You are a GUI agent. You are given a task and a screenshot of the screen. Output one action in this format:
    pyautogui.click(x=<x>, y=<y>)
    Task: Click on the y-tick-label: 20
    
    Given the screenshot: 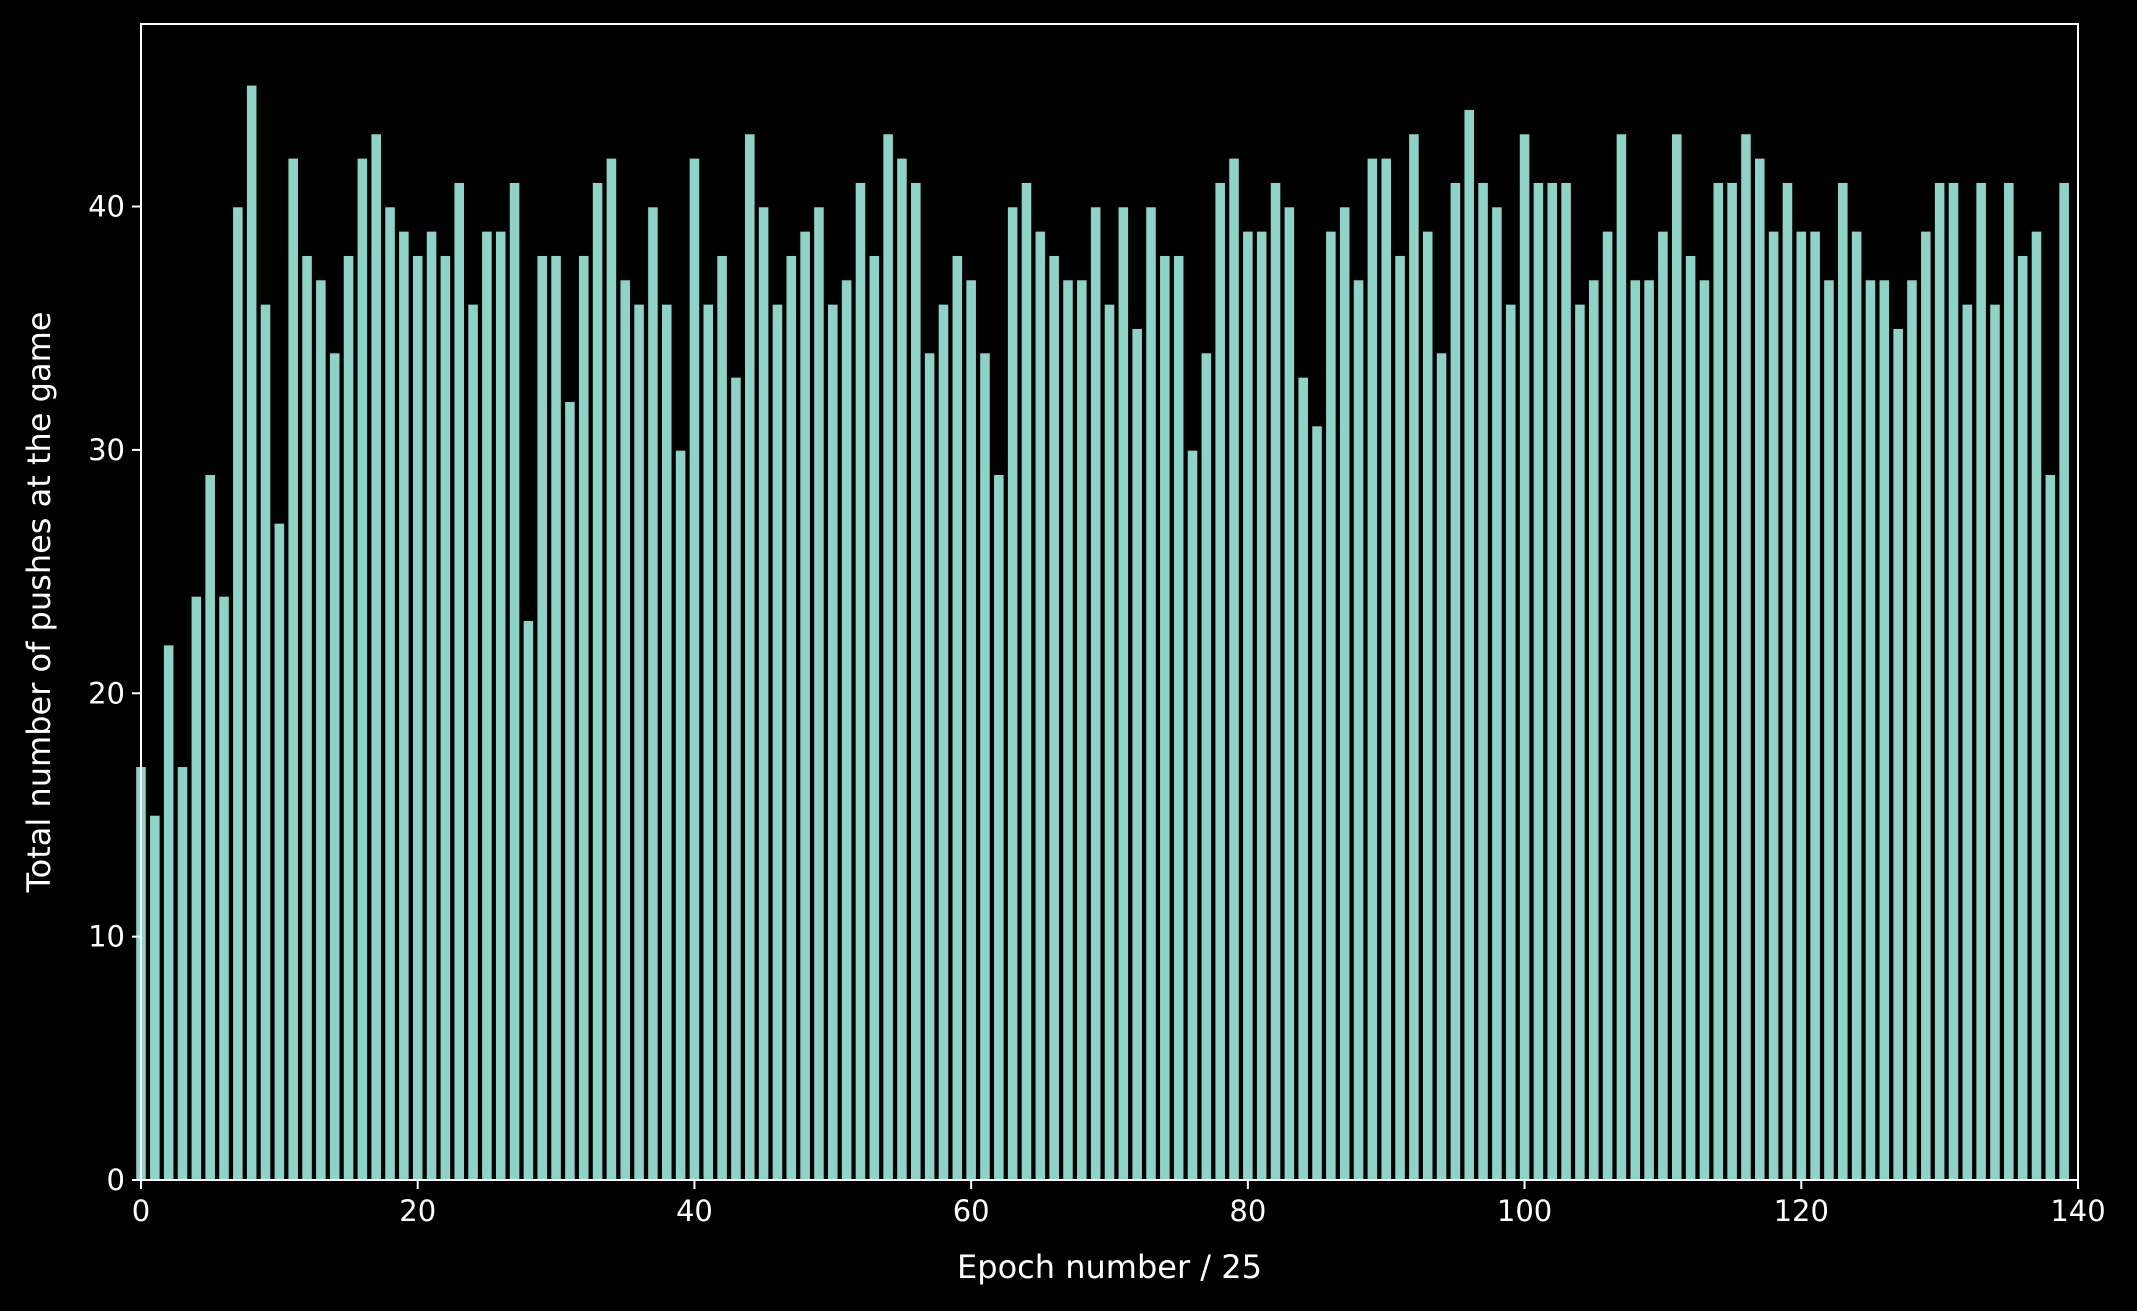 What is the action you would take?
    pyautogui.click(x=106, y=693)
    